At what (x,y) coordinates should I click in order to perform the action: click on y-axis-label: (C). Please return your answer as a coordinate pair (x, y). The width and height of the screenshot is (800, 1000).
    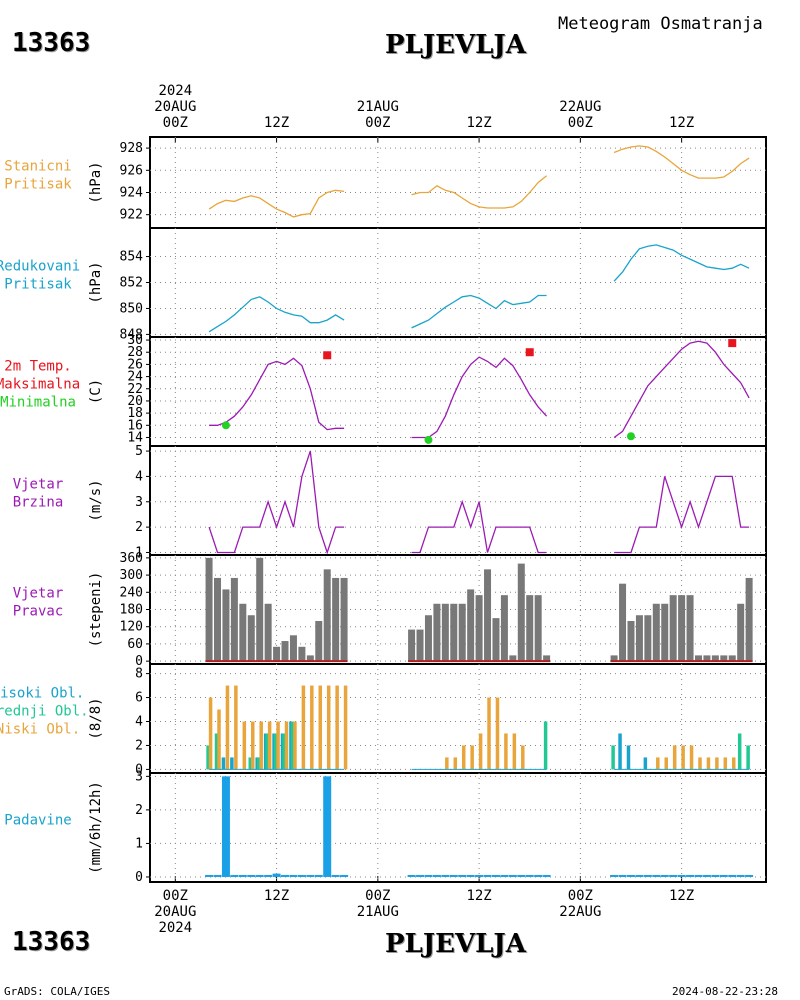
    Looking at the image, I should click on (96, 391).